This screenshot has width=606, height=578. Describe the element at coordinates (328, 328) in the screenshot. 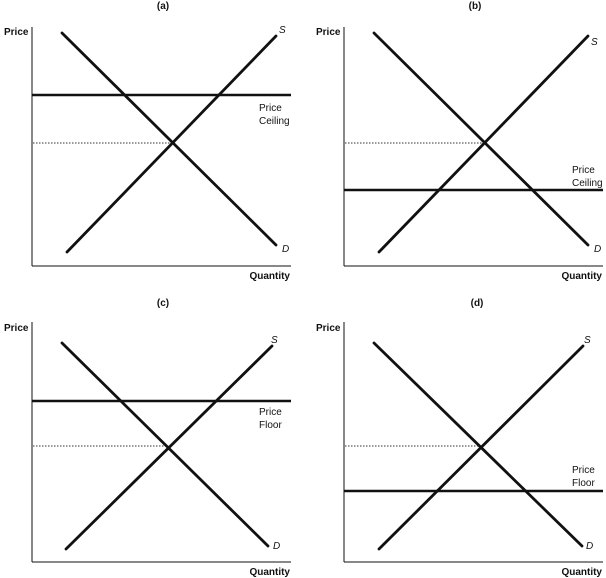

I see `panel-d-y-axis-label: Price` at that location.